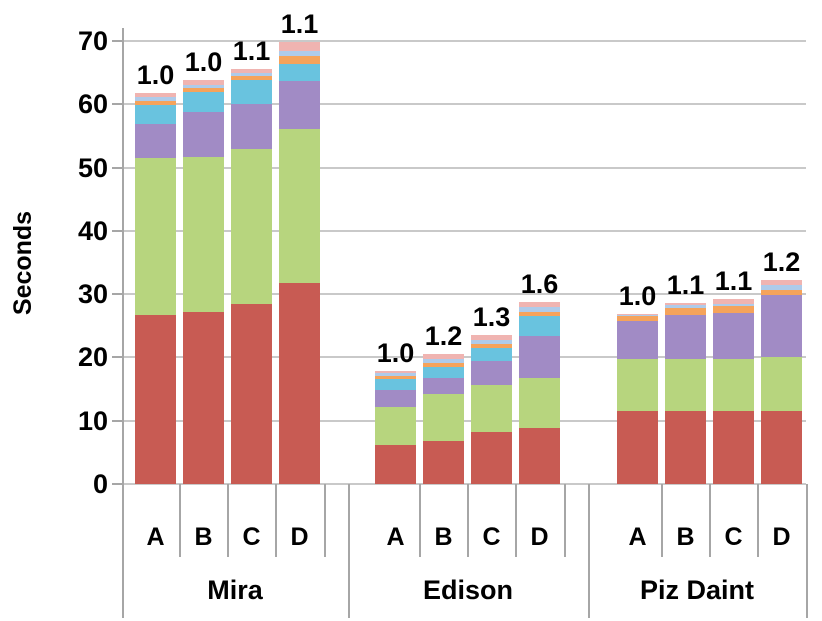 This screenshot has height=621, width=822. What do you see at coordinates (92, 230) in the screenshot?
I see `y-tick-label: 40` at bounding box center [92, 230].